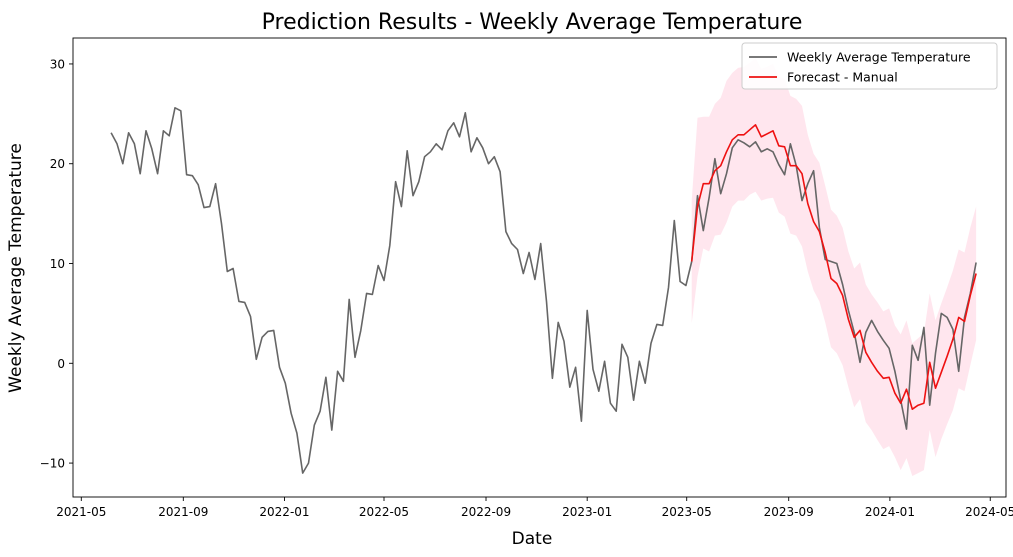 The image size is (1013, 557). Describe the element at coordinates (587, 512) in the screenshot. I see `x-tick-label: 2023-01` at that location.